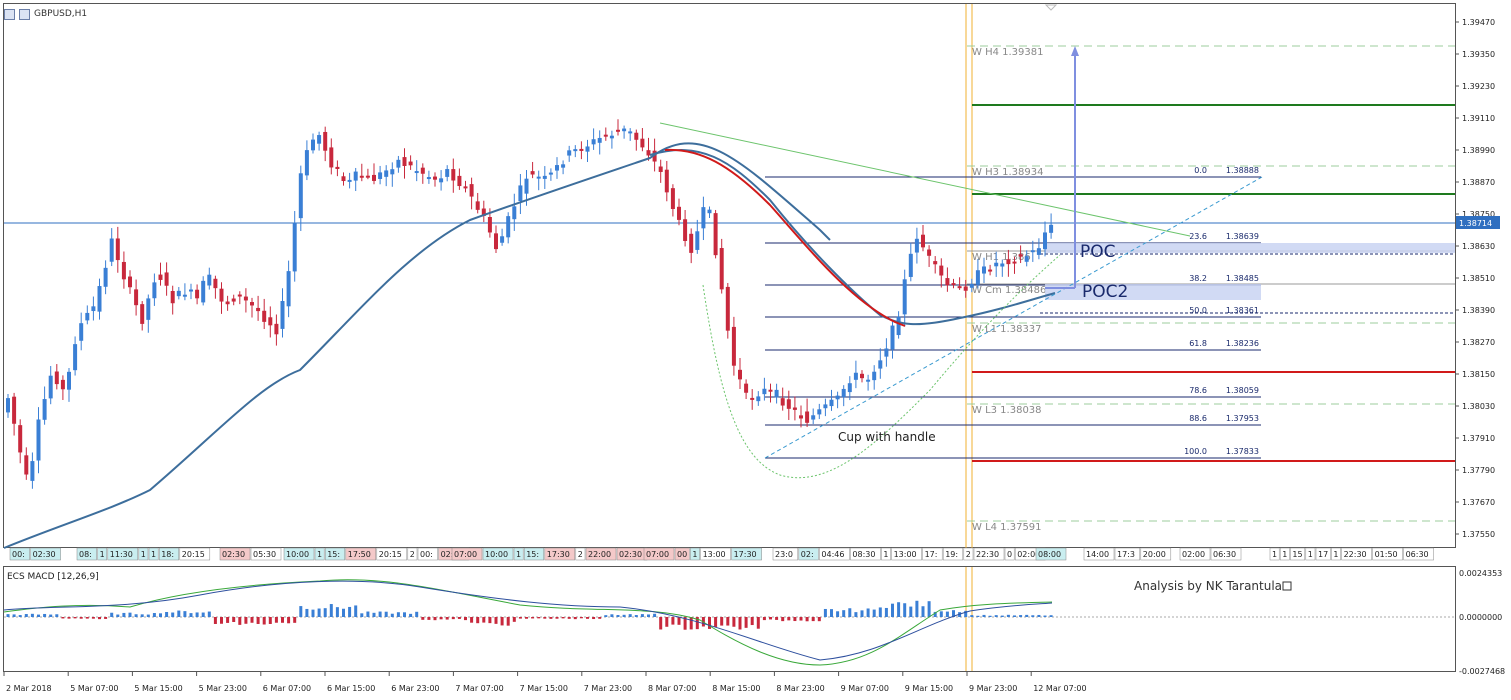  What do you see at coordinates (951, 554) in the screenshot?
I see `session-label: 19:` at bounding box center [951, 554].